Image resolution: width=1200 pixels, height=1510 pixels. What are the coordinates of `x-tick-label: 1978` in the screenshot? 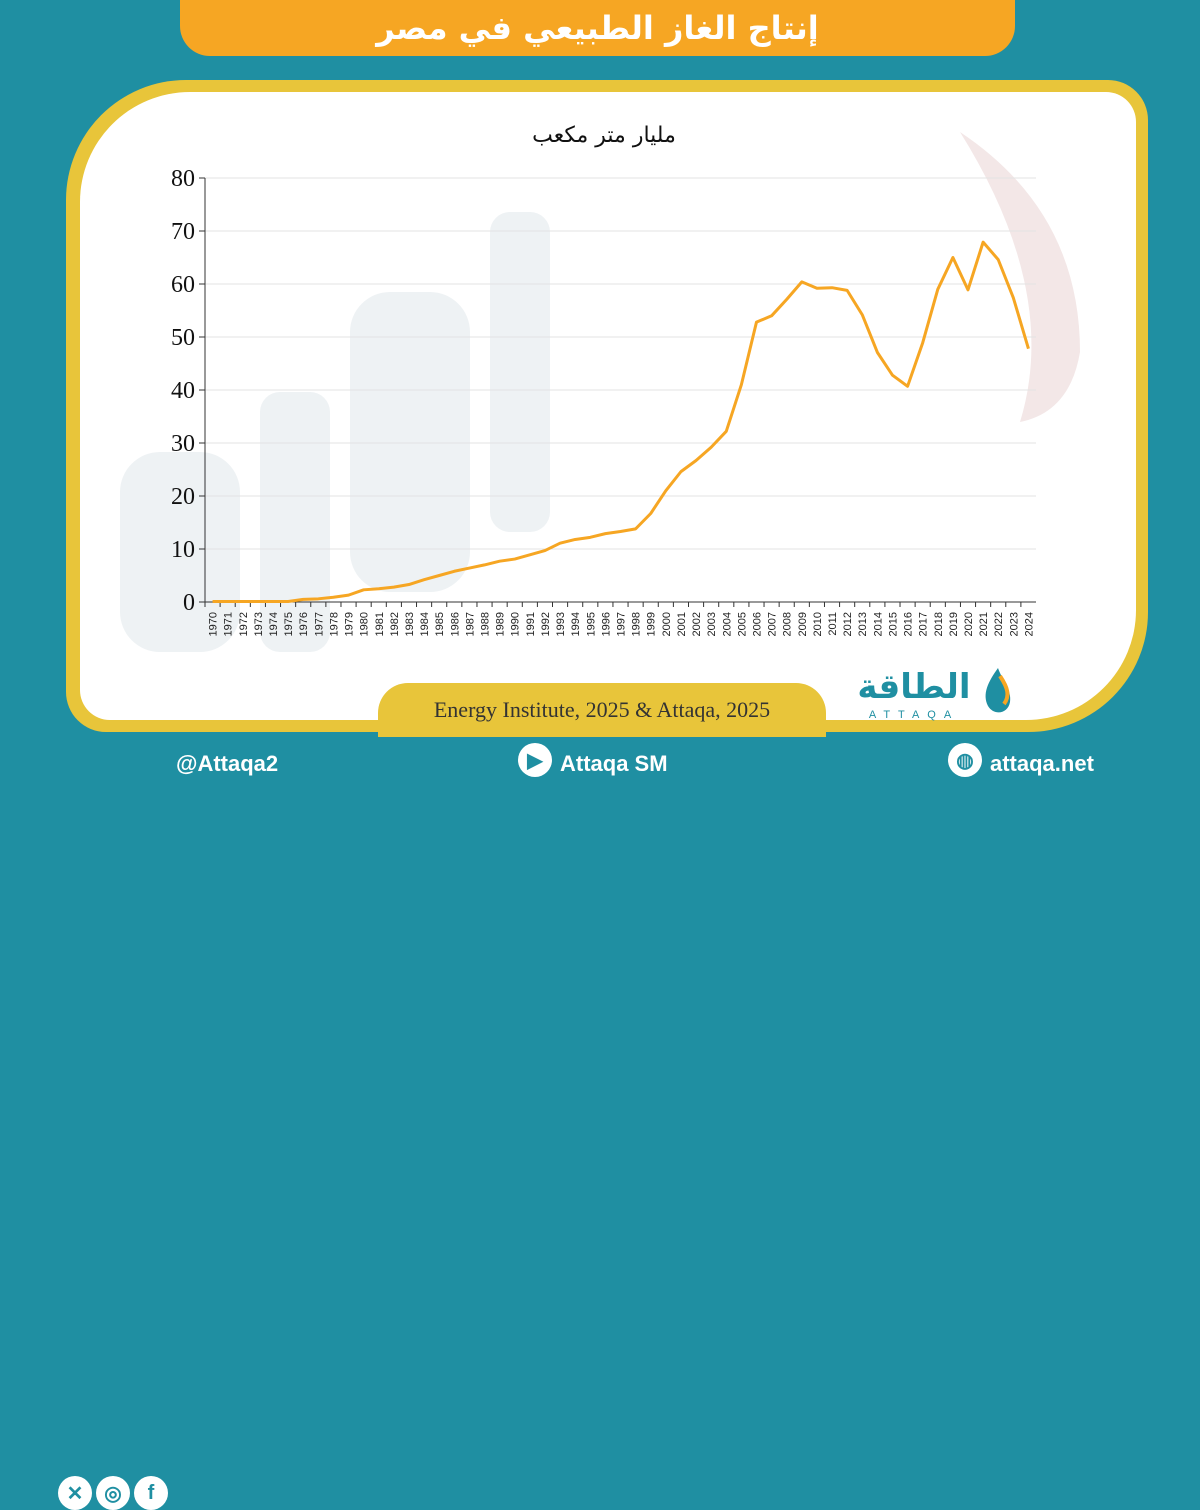 It's located at (334, 624).